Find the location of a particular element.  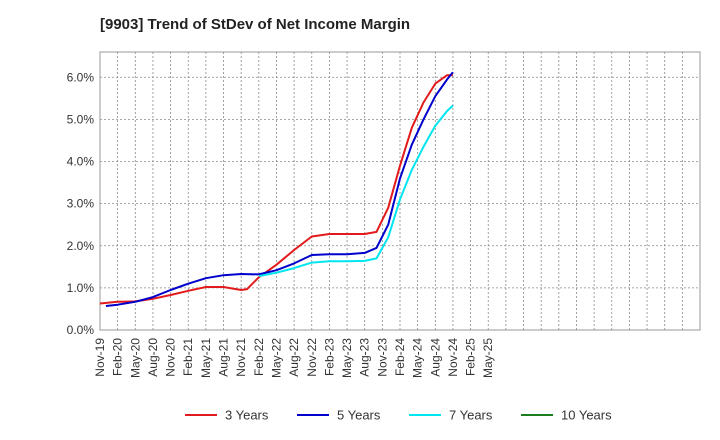

x-tick-label: Nov-20 is located at coordinates (171, 357).